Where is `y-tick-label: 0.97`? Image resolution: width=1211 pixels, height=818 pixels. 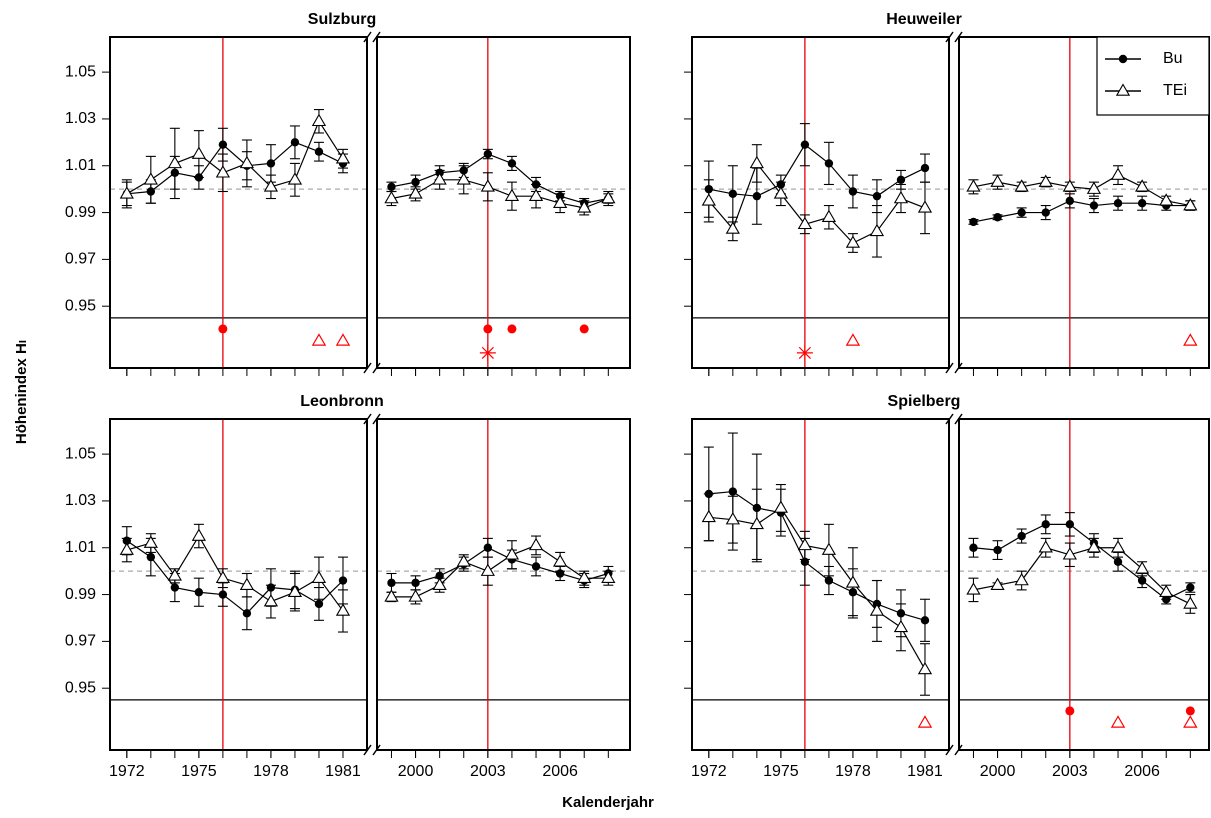 y-tick-label: 0.97 is located at coordinates (80, 259).